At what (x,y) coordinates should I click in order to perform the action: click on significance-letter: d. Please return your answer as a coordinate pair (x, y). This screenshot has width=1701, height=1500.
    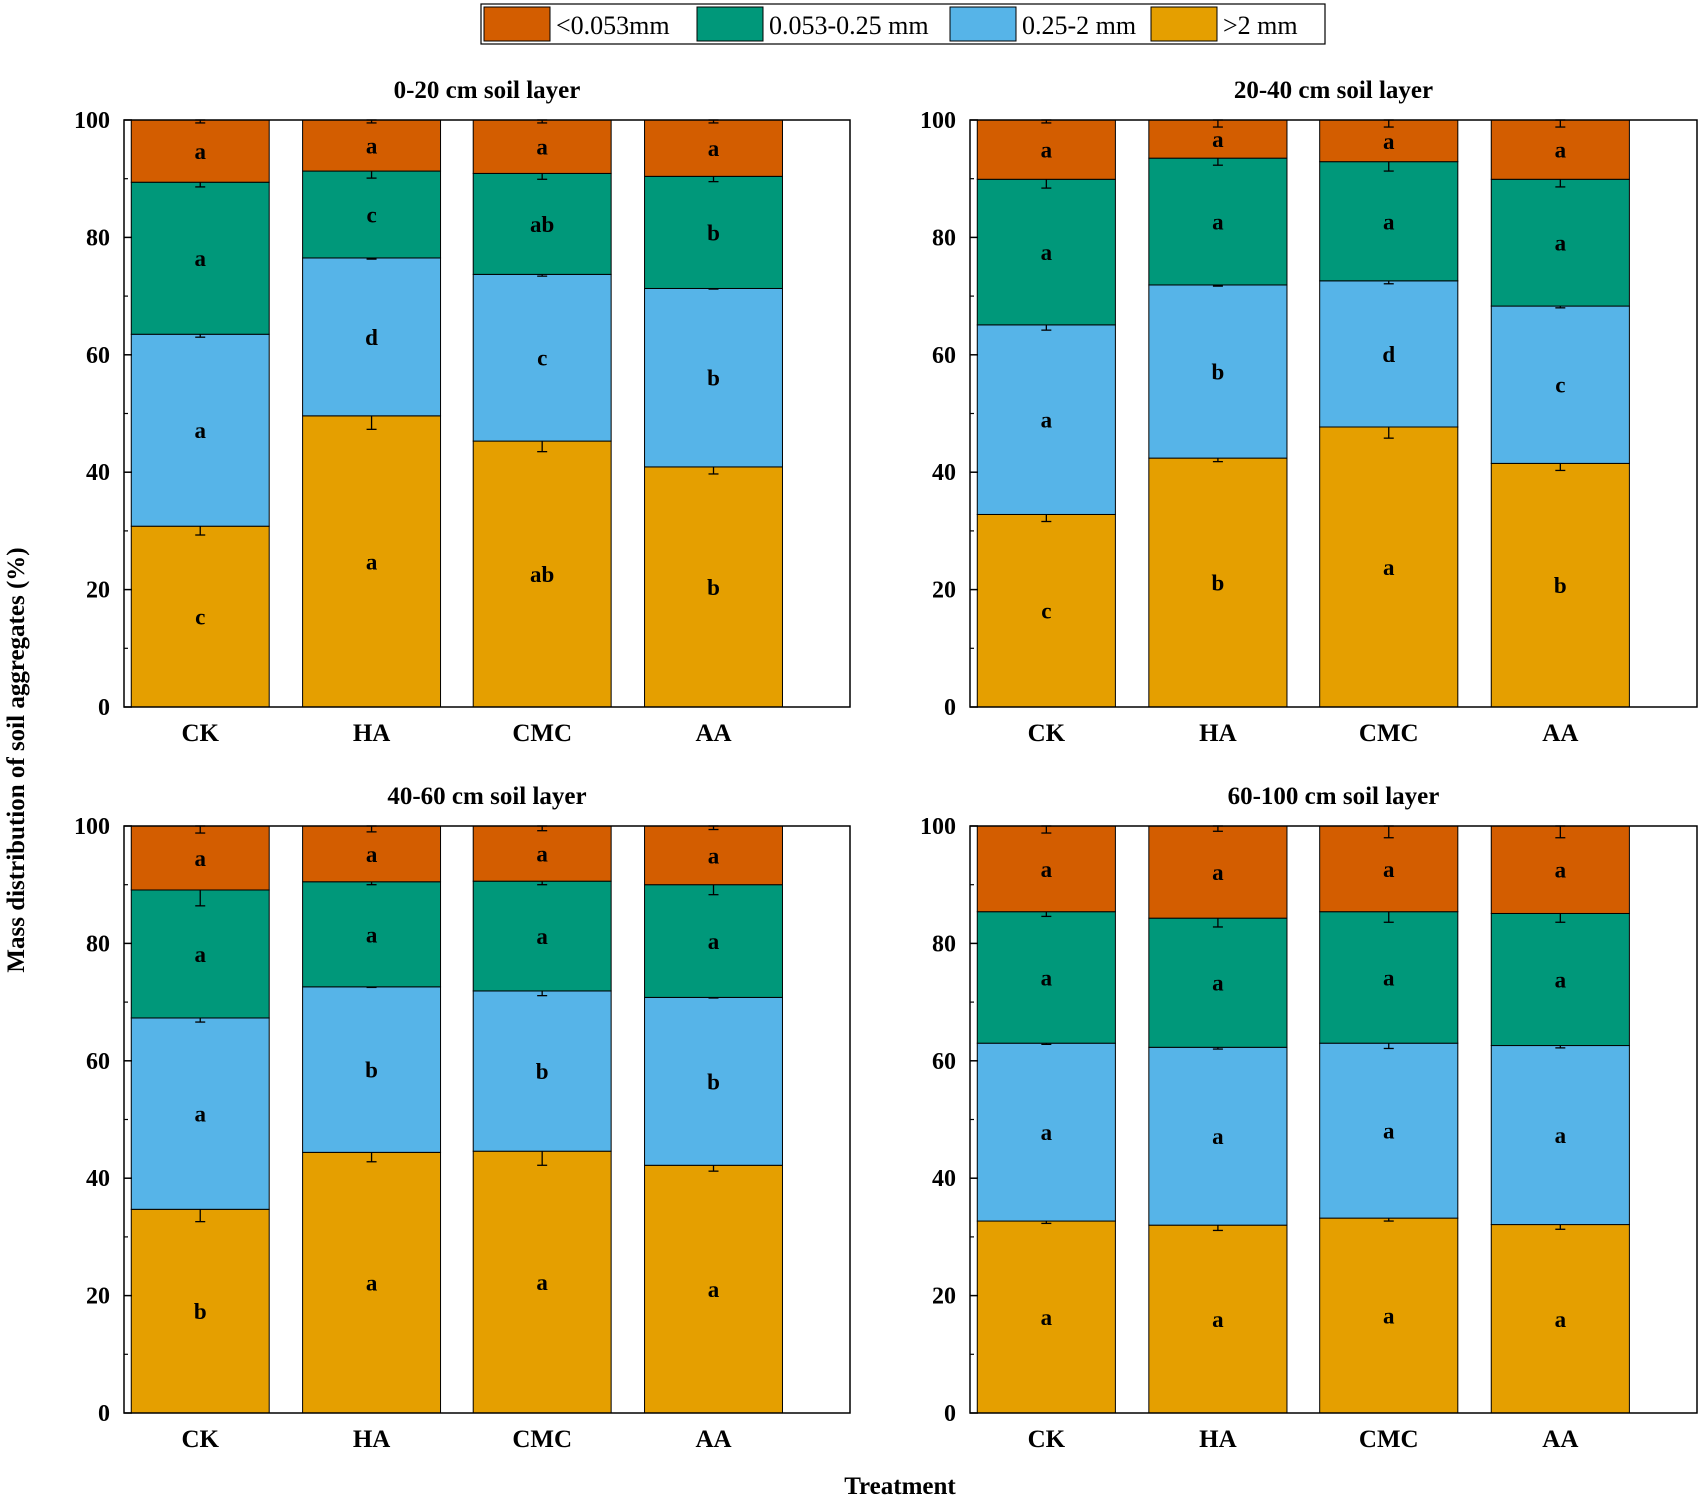
    Looking at the image, I should click on (1388, 354).